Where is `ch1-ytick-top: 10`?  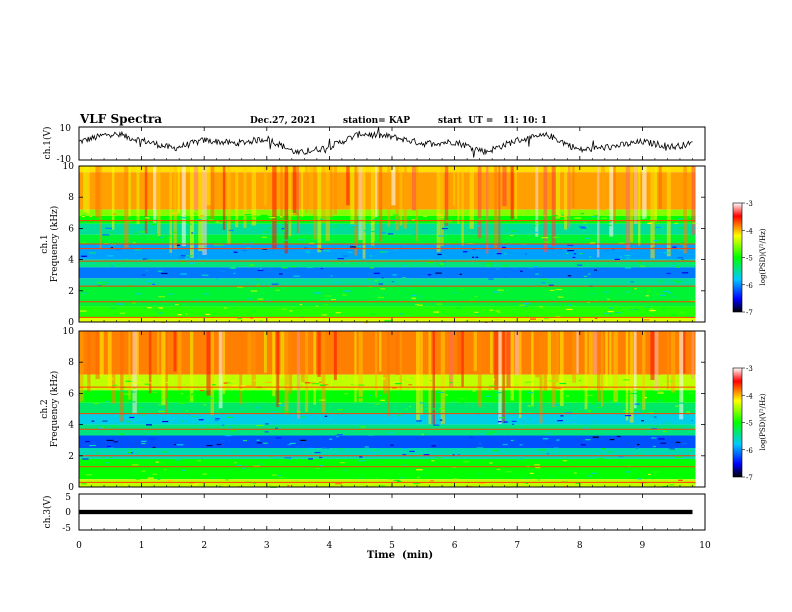 ch1-ytick-top: 10 is located at coordinates (66, 129).